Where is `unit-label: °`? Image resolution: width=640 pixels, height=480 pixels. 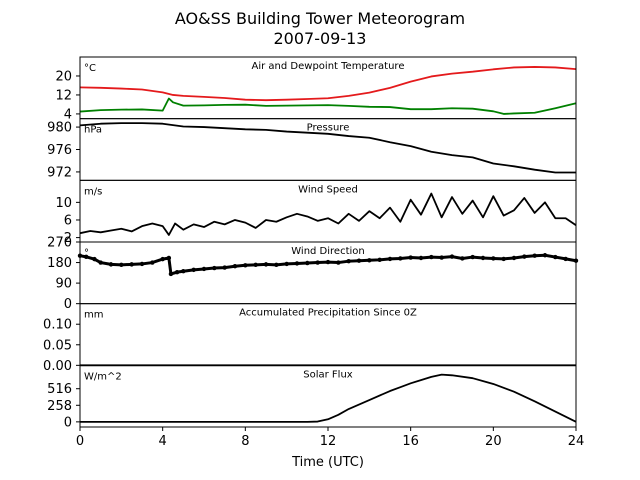
unit-label: ° is located at coordinates (86, 253).